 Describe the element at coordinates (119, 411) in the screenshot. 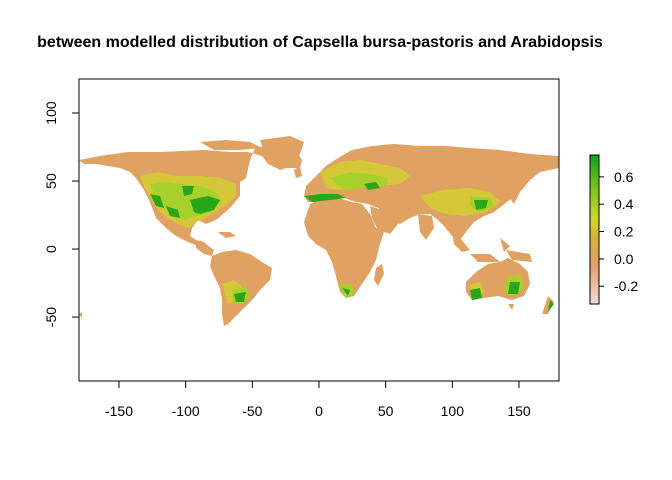

I see `x-tick-label: -150` at that location.